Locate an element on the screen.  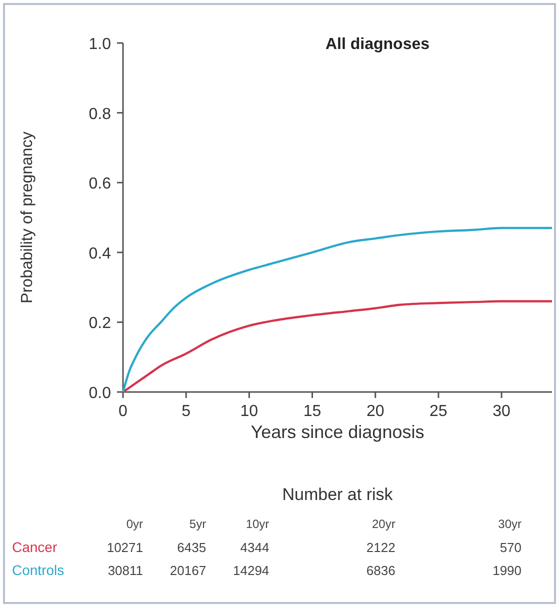
text: Controls is located at coordinates (38, 570).